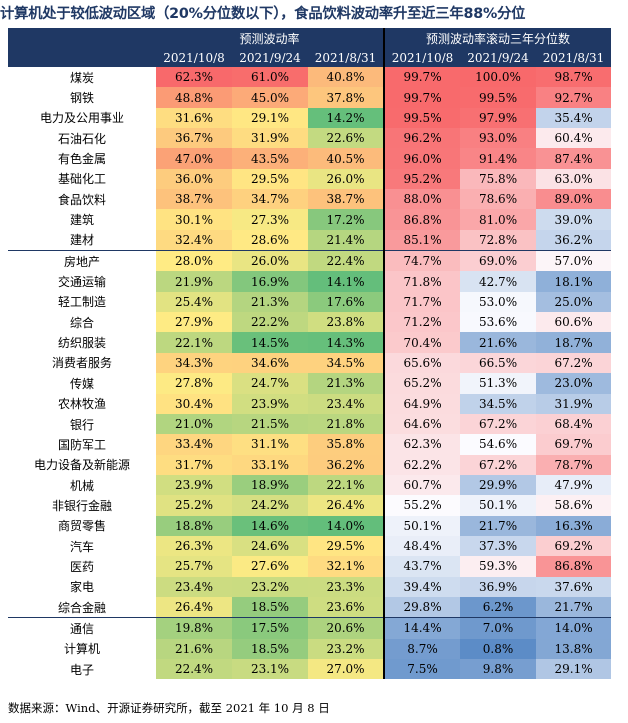 This screenshot has width=628, height=723. What do you see at coordinates (574, 342) in the screenshot?
I see `percentile-cell: 18.7%` at bounding box center [574, 342].